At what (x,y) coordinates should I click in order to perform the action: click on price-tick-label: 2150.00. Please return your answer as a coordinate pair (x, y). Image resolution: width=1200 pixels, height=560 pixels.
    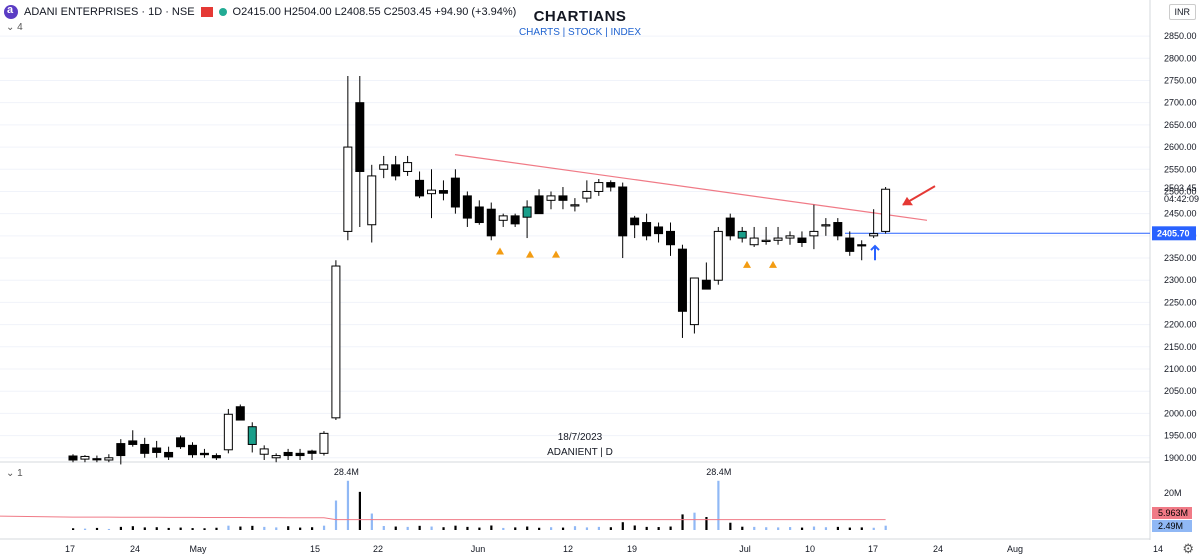
    Looking at the image, I should click on (1180, 347).